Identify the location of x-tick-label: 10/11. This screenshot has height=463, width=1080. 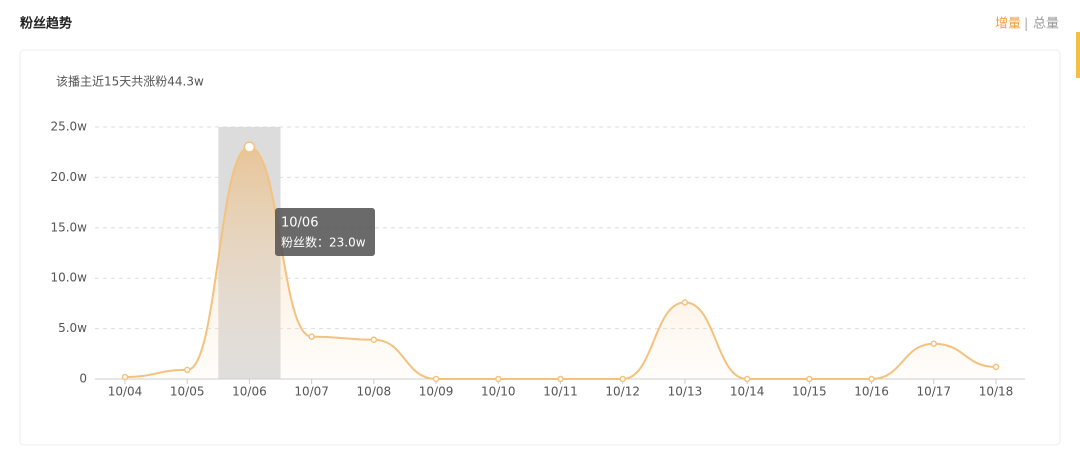
(560, 392).